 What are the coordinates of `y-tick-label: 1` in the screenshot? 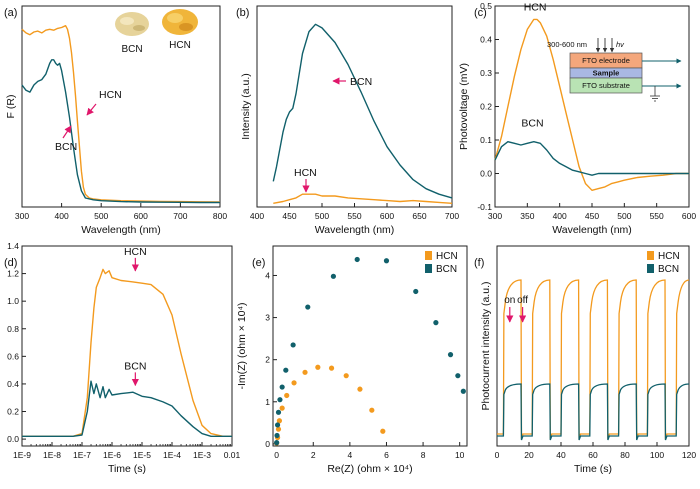 It's located at (267, 402).